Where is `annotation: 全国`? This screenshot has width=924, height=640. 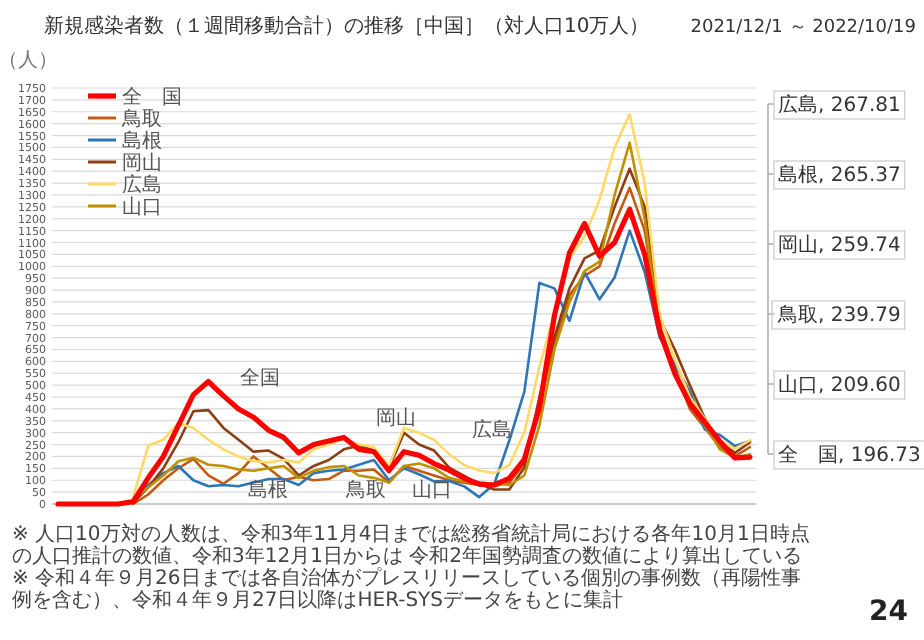 annotation: 全国 is located at coordinates (260, 378).